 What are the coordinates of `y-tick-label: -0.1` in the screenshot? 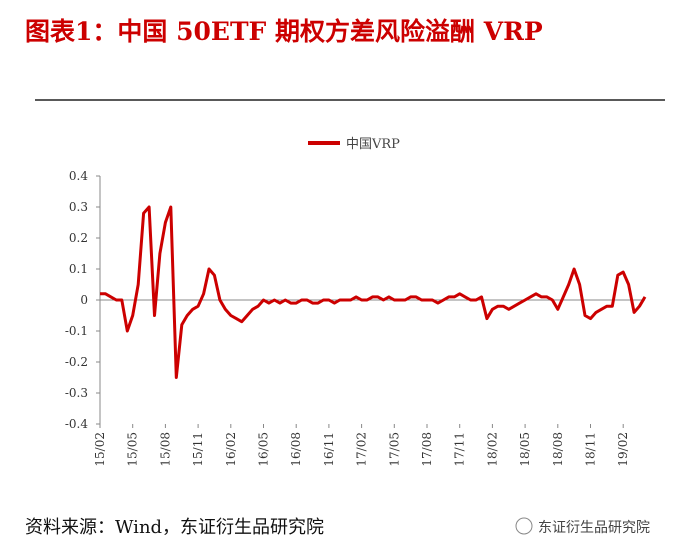 It's located at (76, 331).